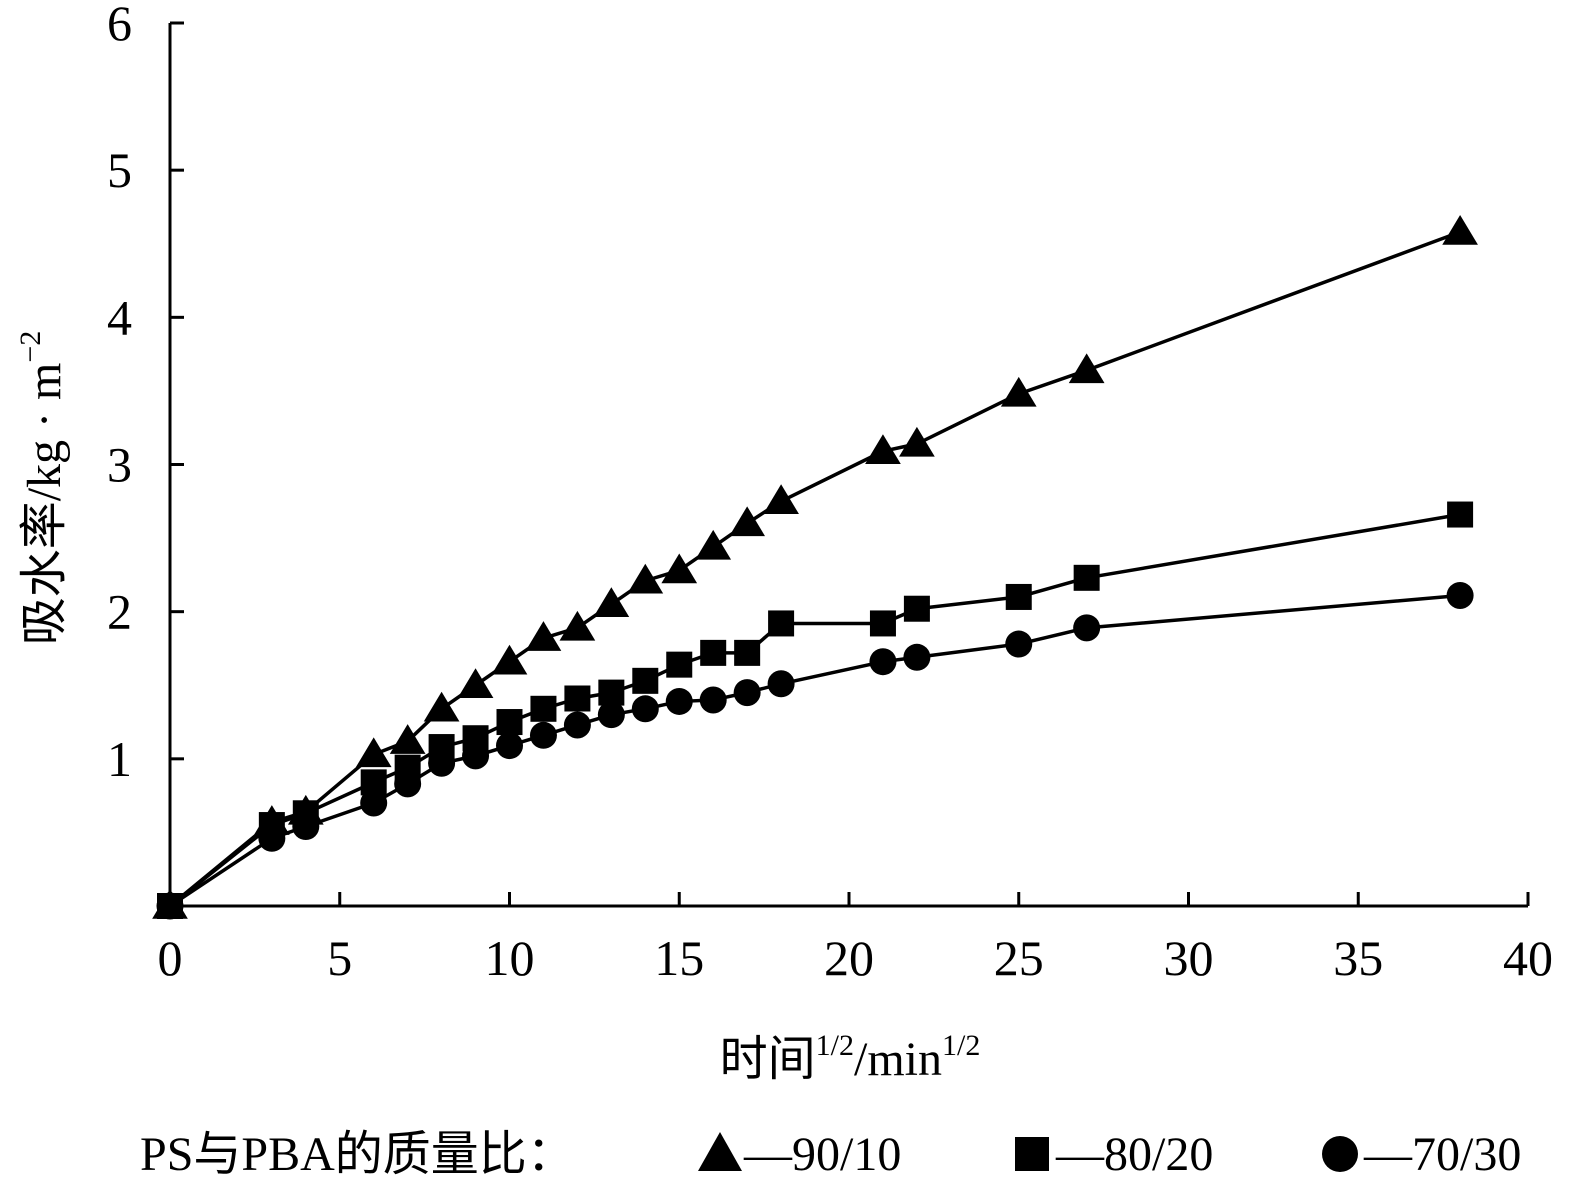 The width and height of the screenshot is (1569, 1194). What do you see at coordinates (1019, 958) in the screenshot?
I see `x-tick-label: 25` at bounding box center [1019, 958].